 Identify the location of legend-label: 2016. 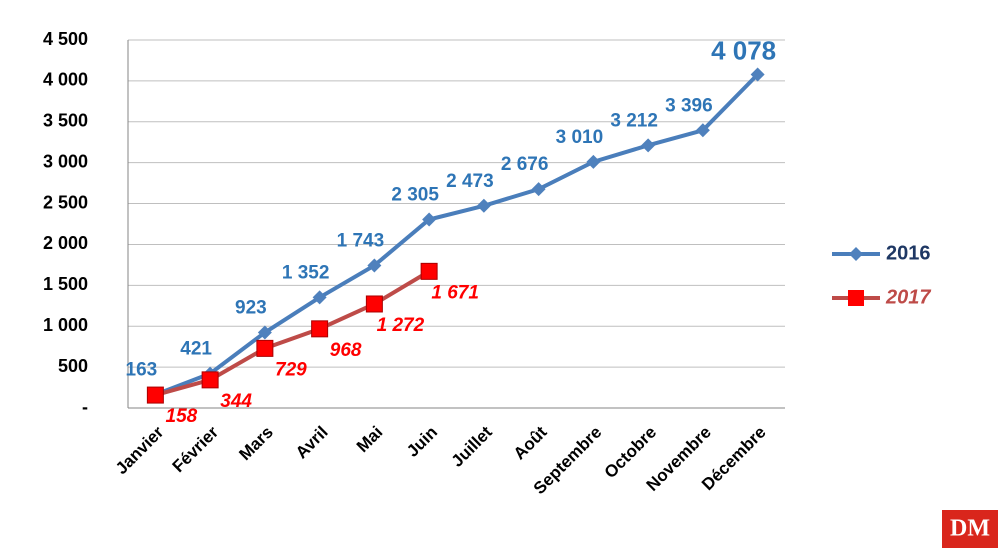
(908, 253).